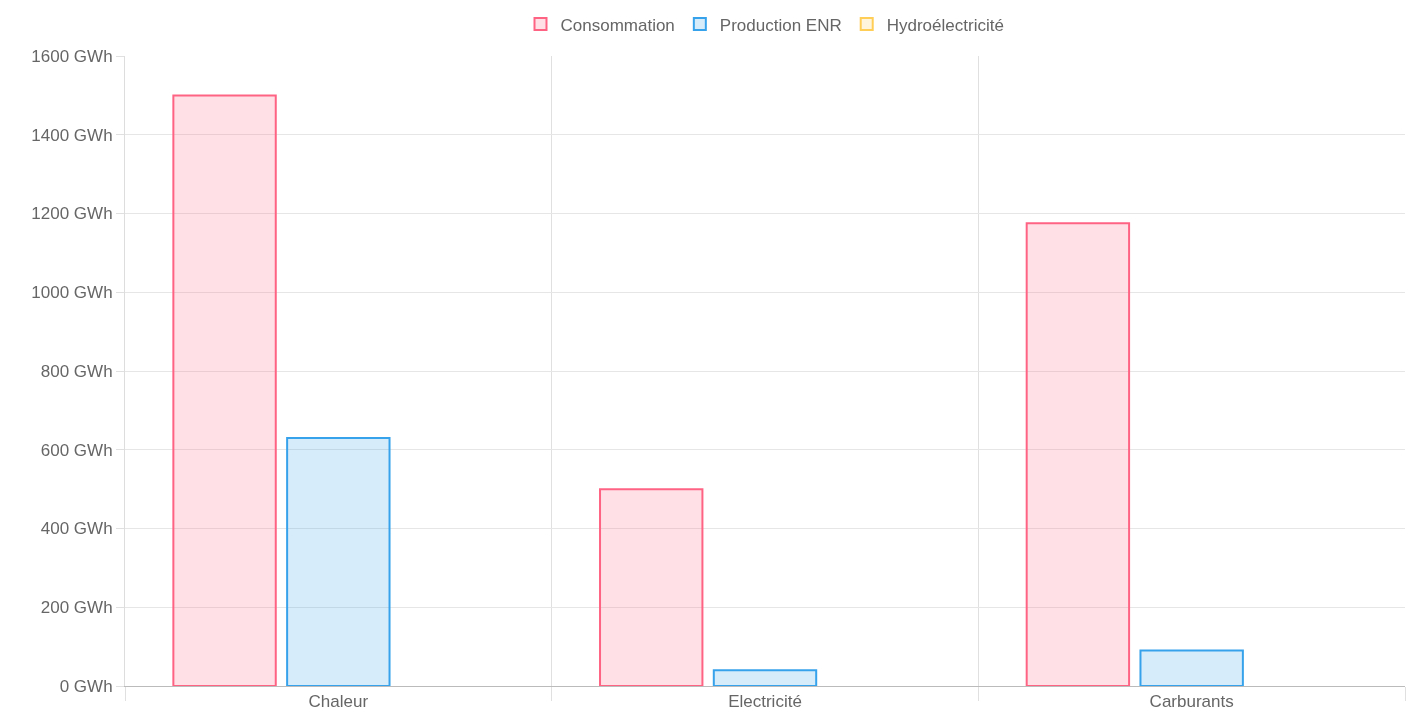 The height and width of the screenshot is (728, 1412). Describe the element at coordinates (1191, 702) in the screenshot. I see `x-tick-label: Carburants` at that location.